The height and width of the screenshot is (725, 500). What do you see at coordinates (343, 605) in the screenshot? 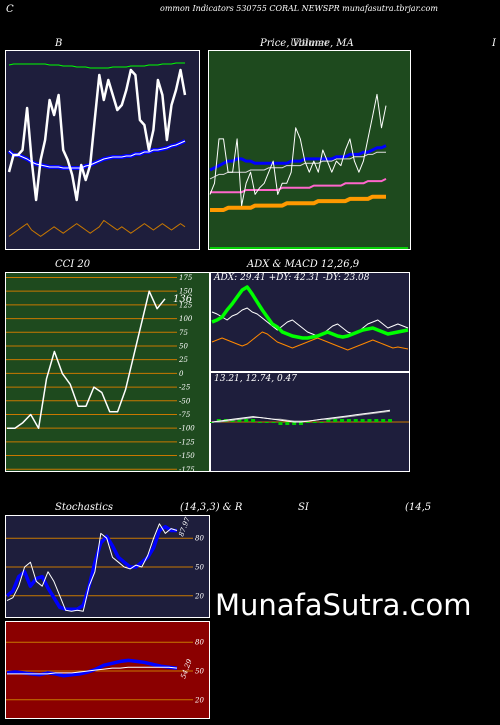
I see `watermark: MunafaSutra.com` at bounding box center [343, 605].